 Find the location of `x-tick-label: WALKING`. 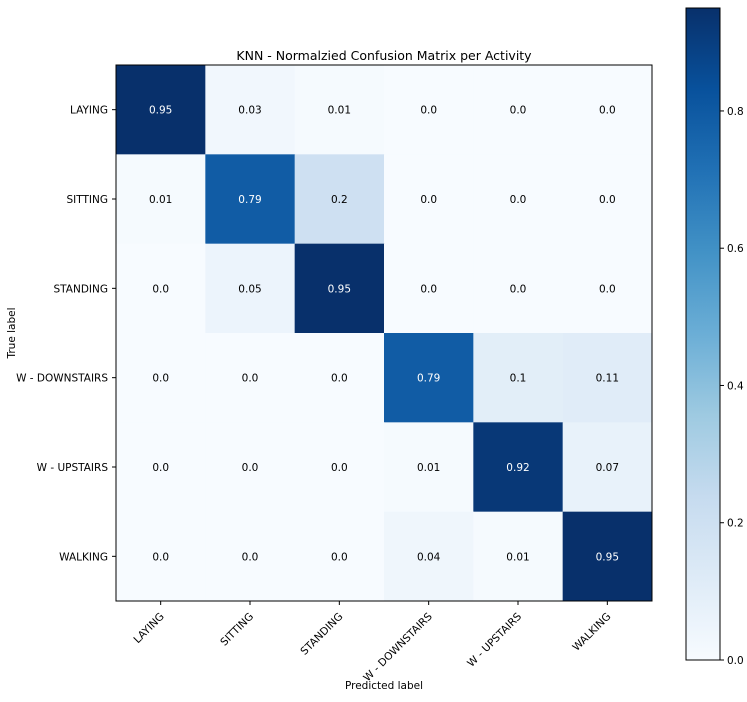

x-tick-label: WALKING is located at coordinates (591, 632).